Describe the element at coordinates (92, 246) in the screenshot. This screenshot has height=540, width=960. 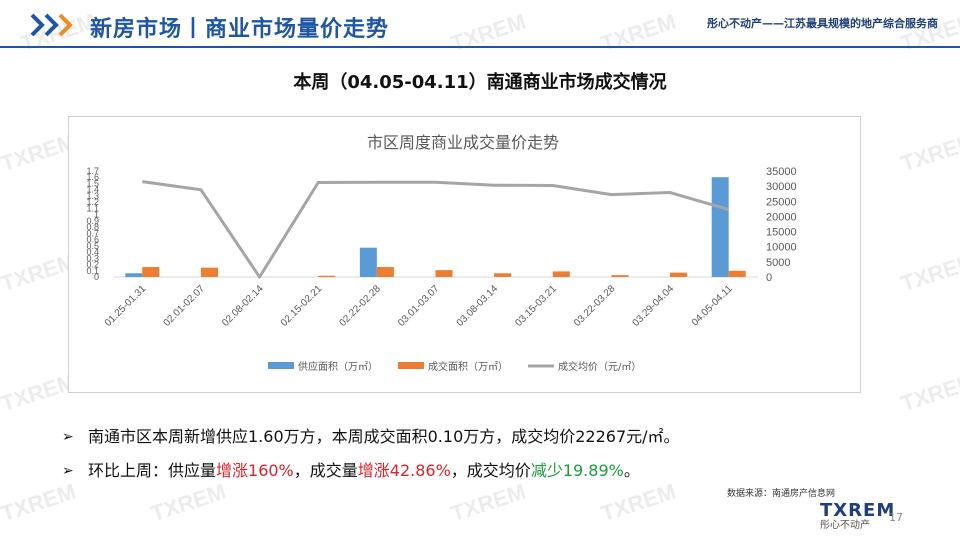
I see `y-left-tick-label: 0.5` at that location.